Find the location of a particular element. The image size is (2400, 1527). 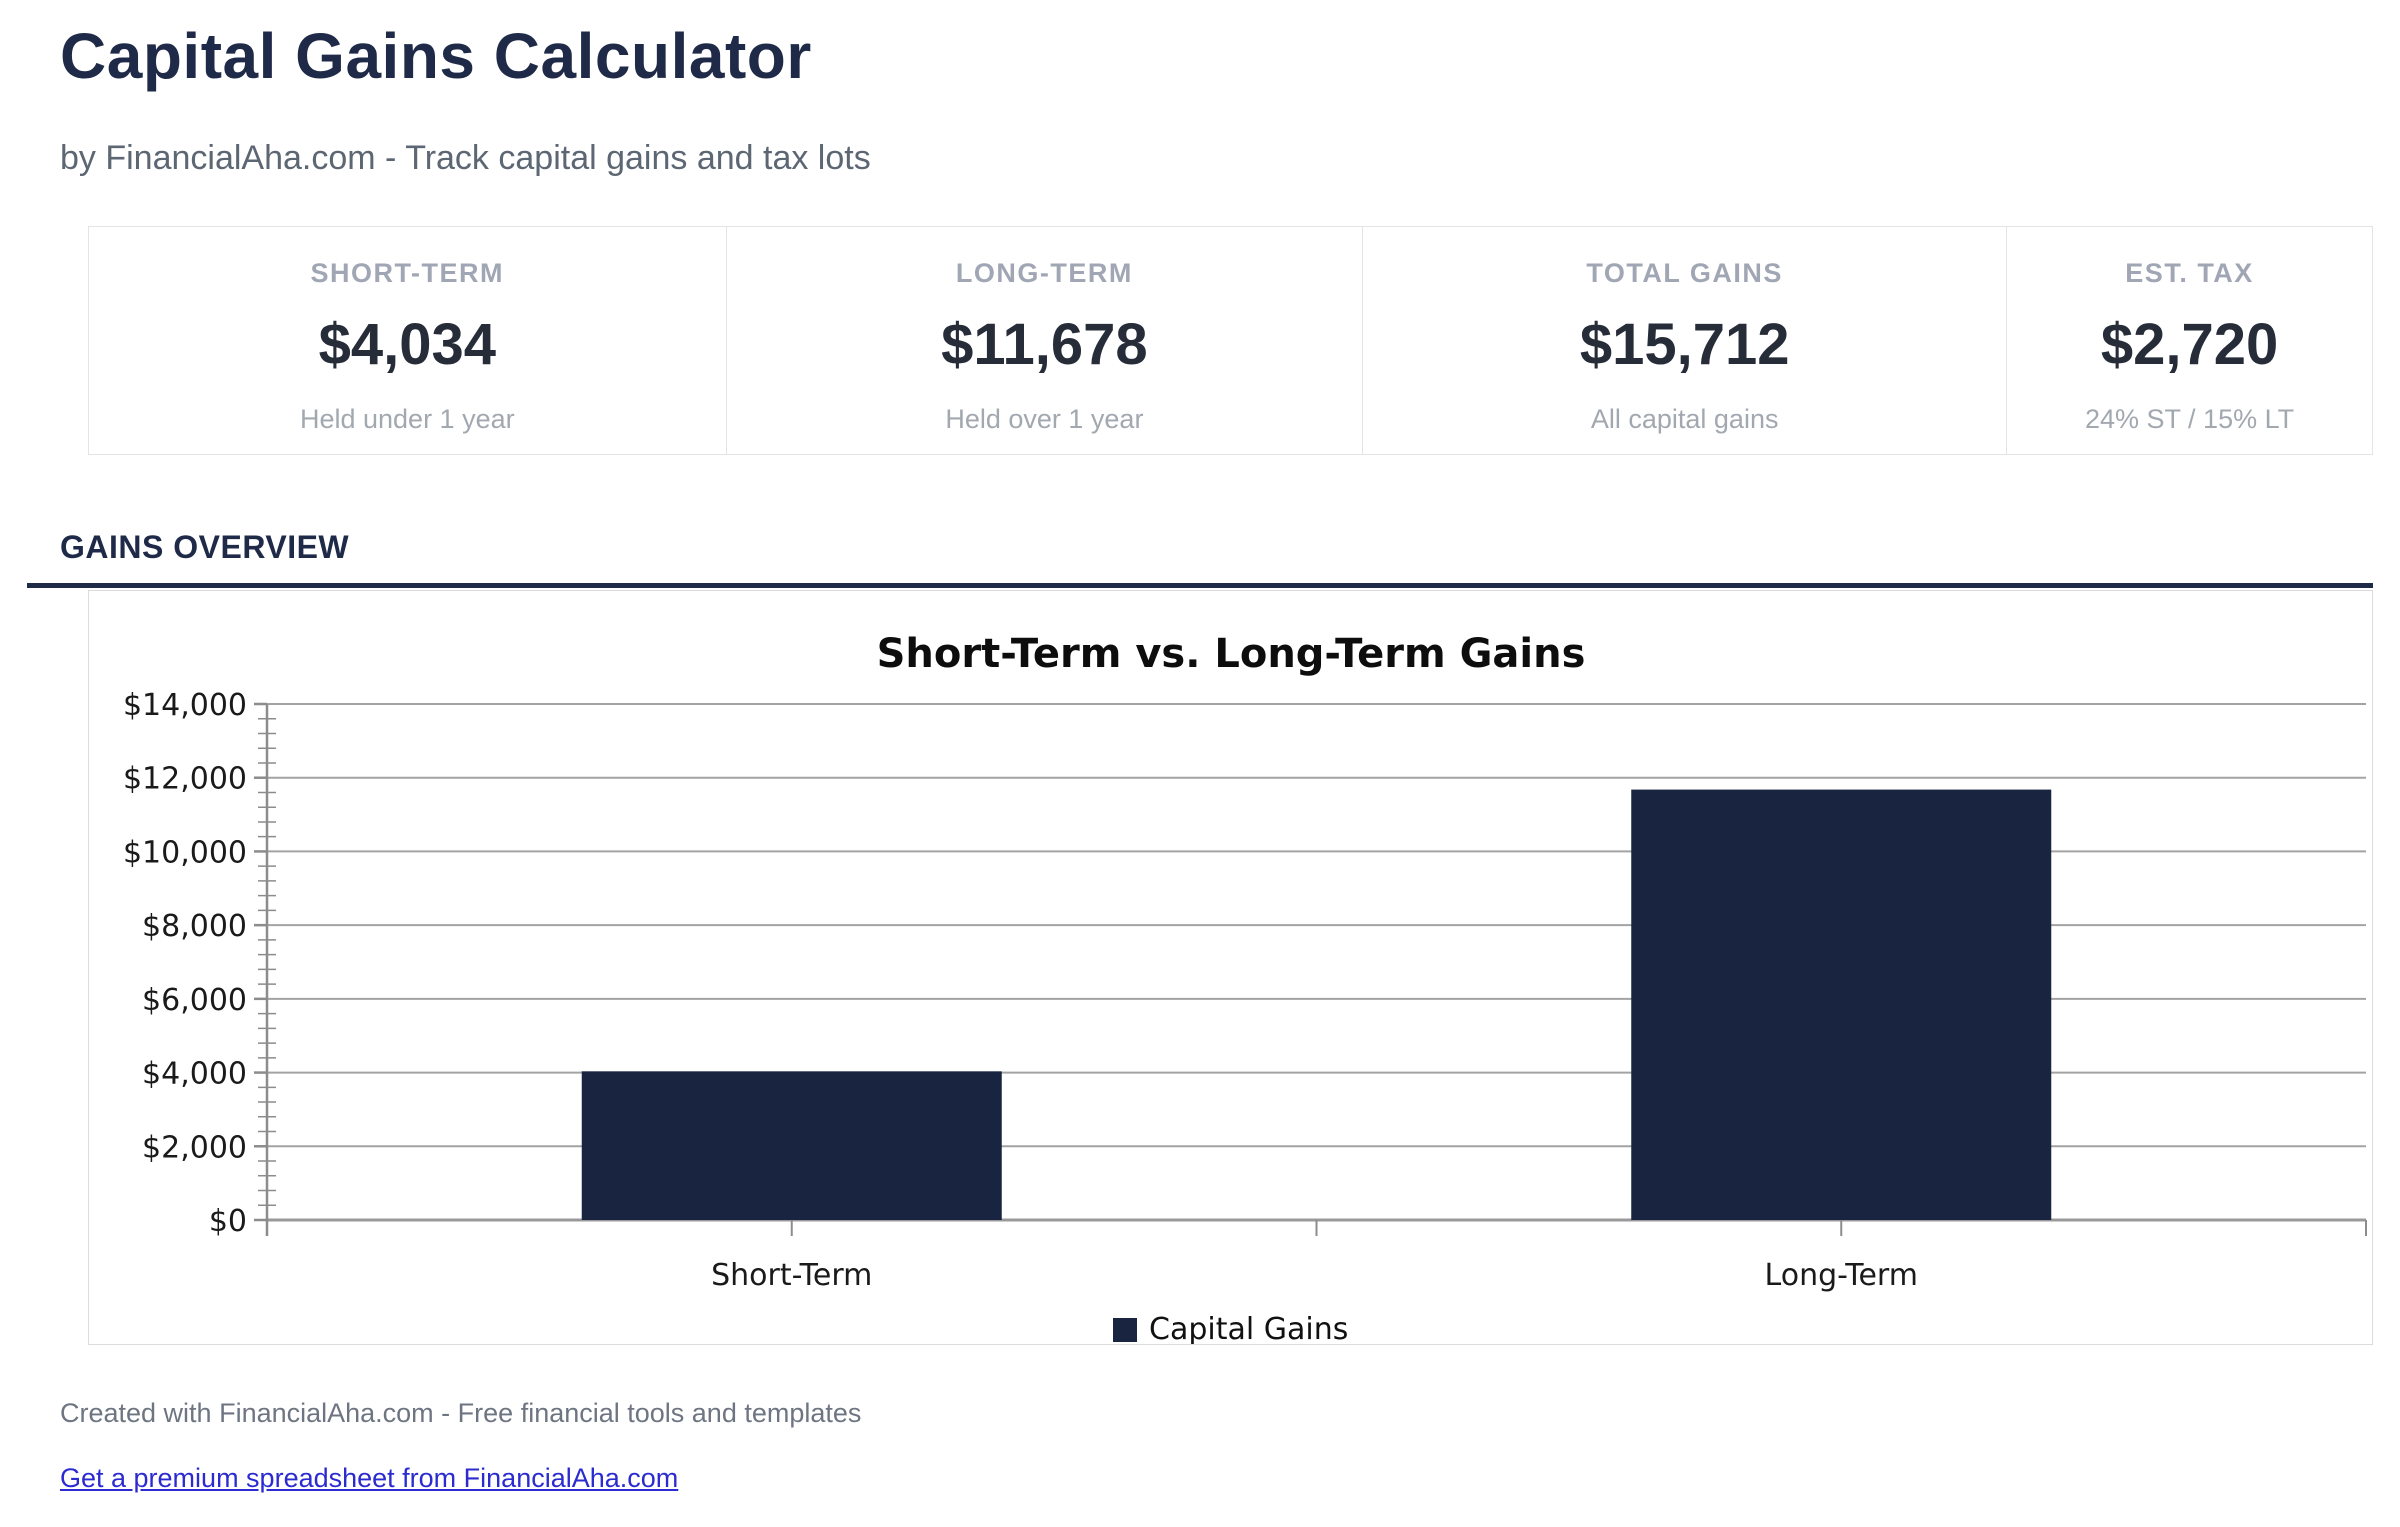

card-sublabel: 24% ST / 15% LT is located at coordinates (2190, 419).